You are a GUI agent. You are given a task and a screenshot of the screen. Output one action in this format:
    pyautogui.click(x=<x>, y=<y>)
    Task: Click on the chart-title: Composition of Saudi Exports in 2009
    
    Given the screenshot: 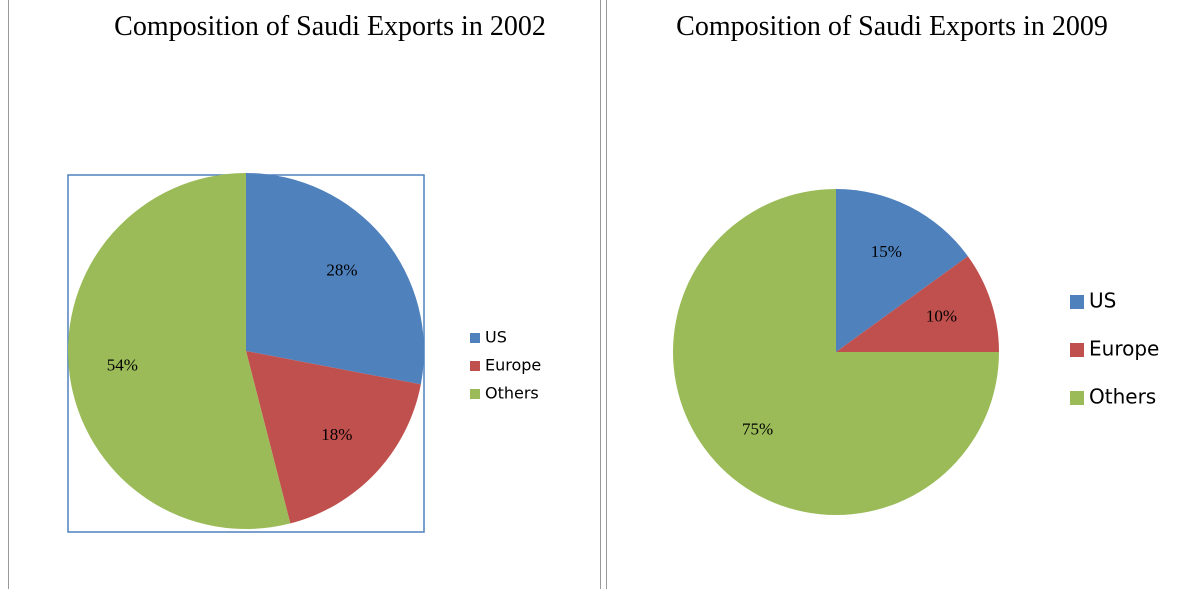 What is the action you would take?
    pyautogui.click(x=892, y=26)
    